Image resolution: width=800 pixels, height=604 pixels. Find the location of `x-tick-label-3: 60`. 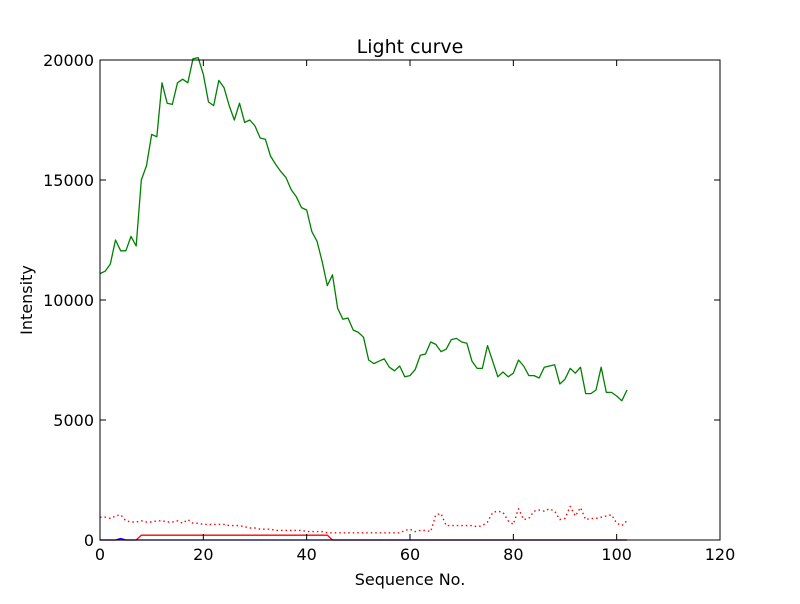

x-tick-label-3: 60 is located at coordinates (410, 554).